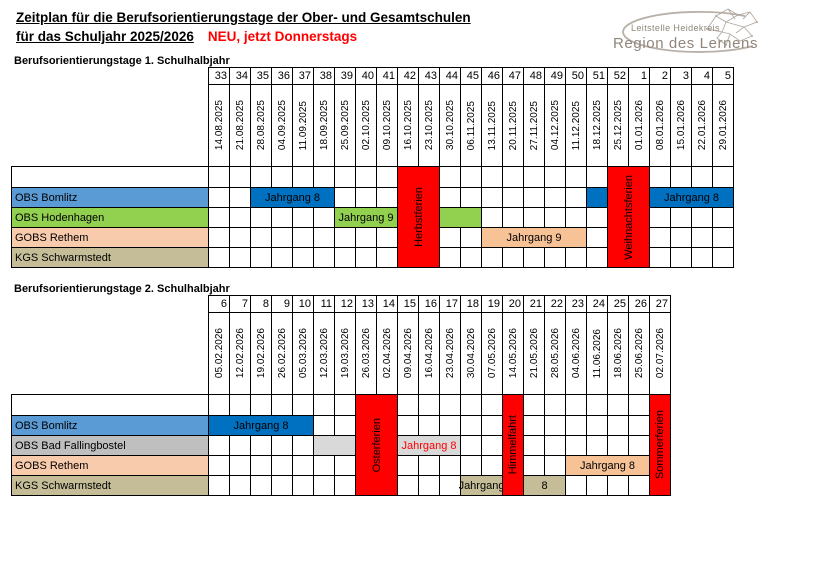 This screenshot has height=580, width=820. I want to click on date-cell: 05.03.2026, so click(303, 353).